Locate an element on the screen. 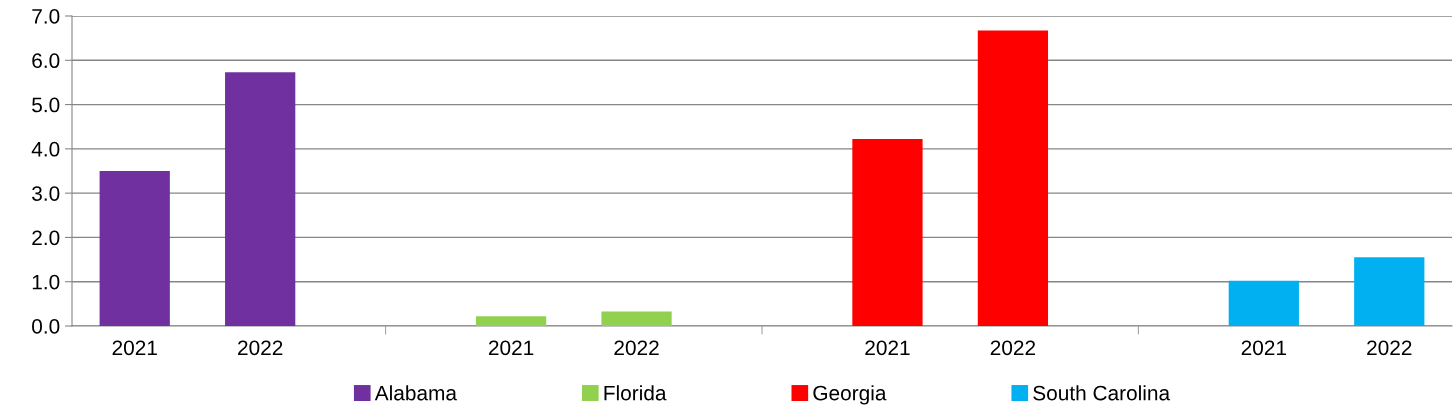  y-tick-label: 5.0 is located at coordinates (46, 105).